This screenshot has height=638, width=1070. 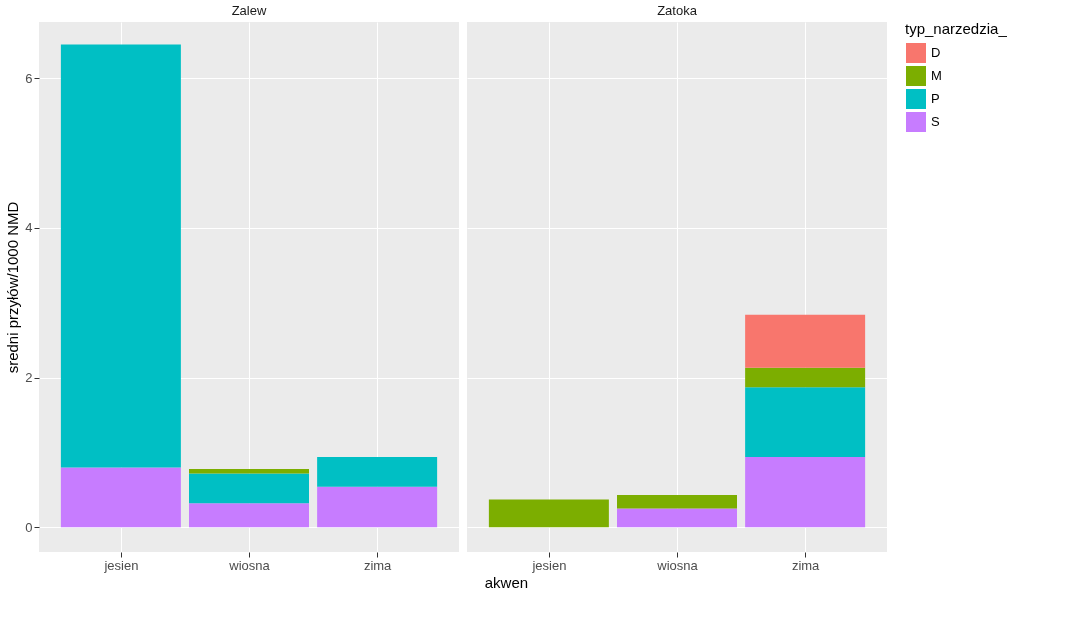 I want to click on y-tick-label: 6, so click(x=29, y=78).